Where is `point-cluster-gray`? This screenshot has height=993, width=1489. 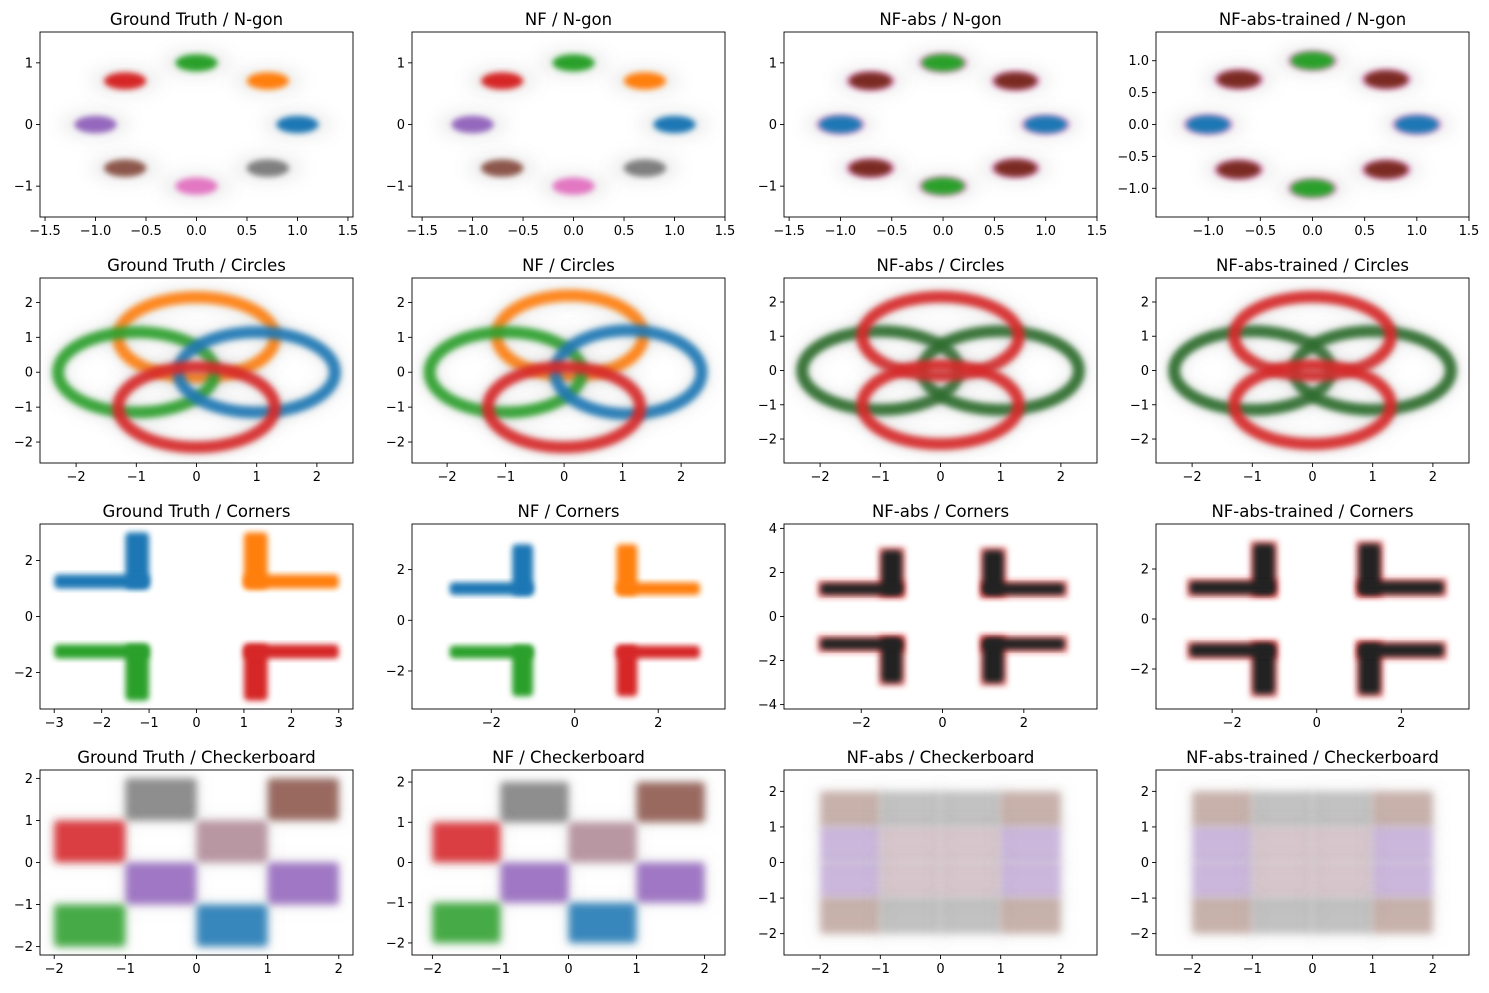
point-cluster-gray is located at coordinates (268, 168).